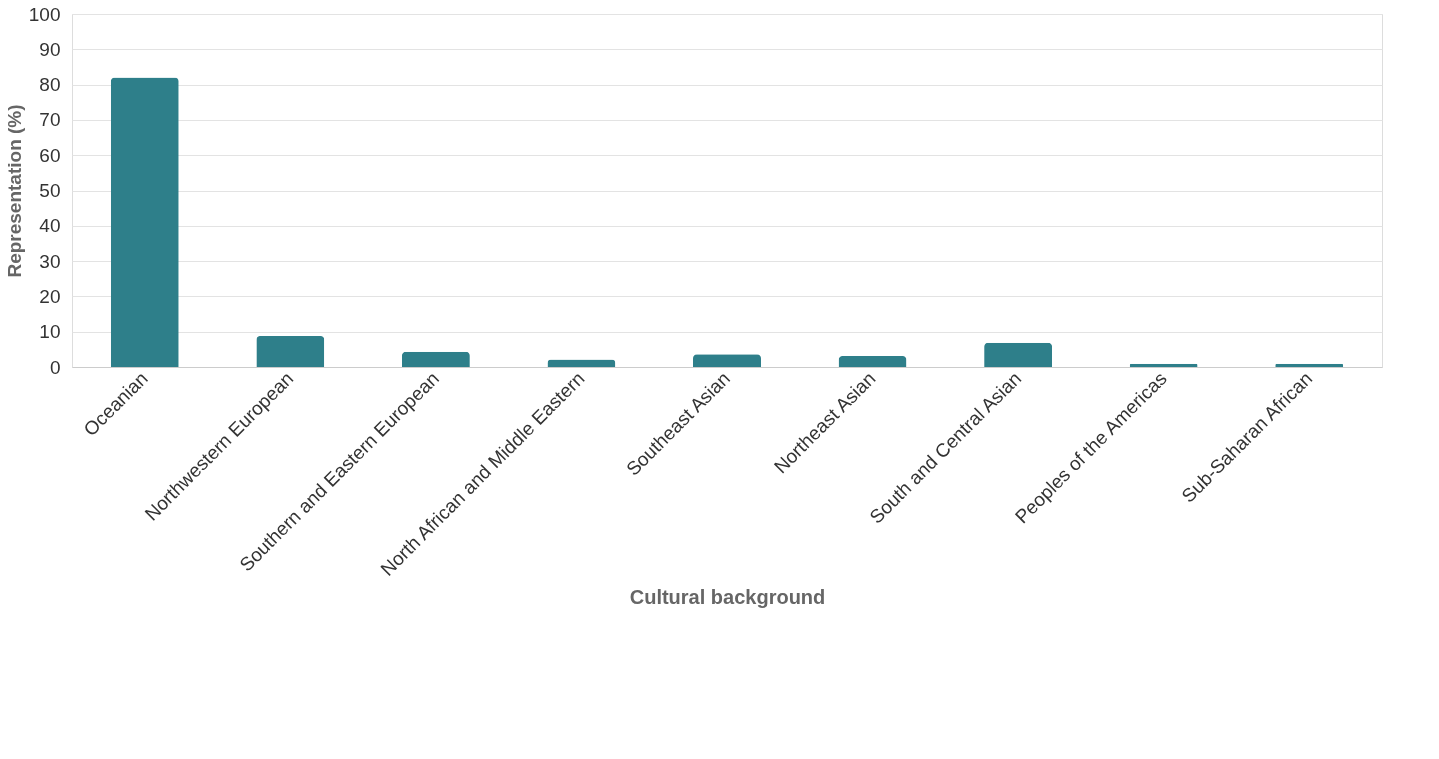 This screenshot has width=1439, height=759. I want to click on y-tick-label: 70, so click(50, 120).